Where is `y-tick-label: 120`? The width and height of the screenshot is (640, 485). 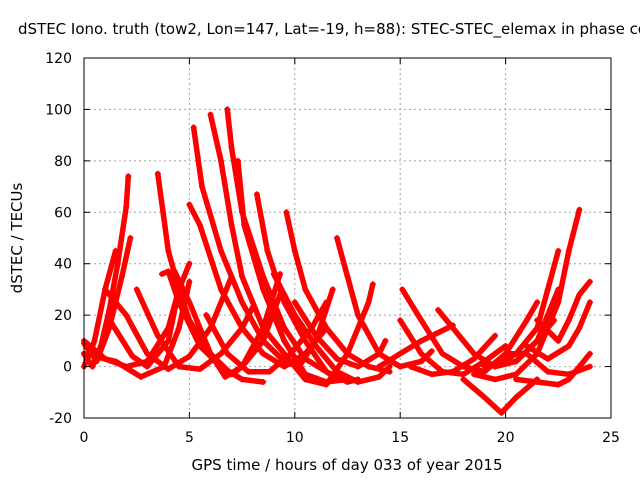 y-tick-label: 120 is located at coordinates (58, 59).